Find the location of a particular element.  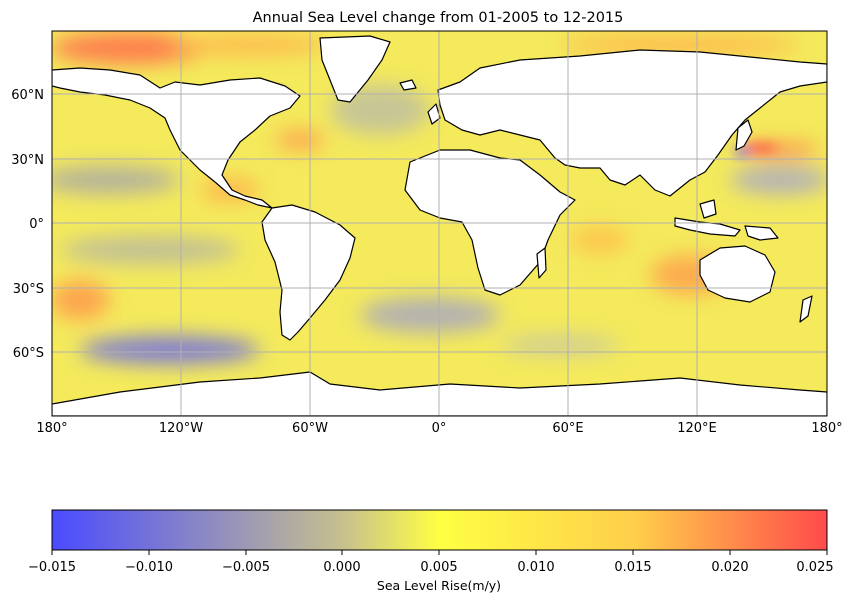

colorbar-tick-label: 0.020 is located at coordinates (729, 567).